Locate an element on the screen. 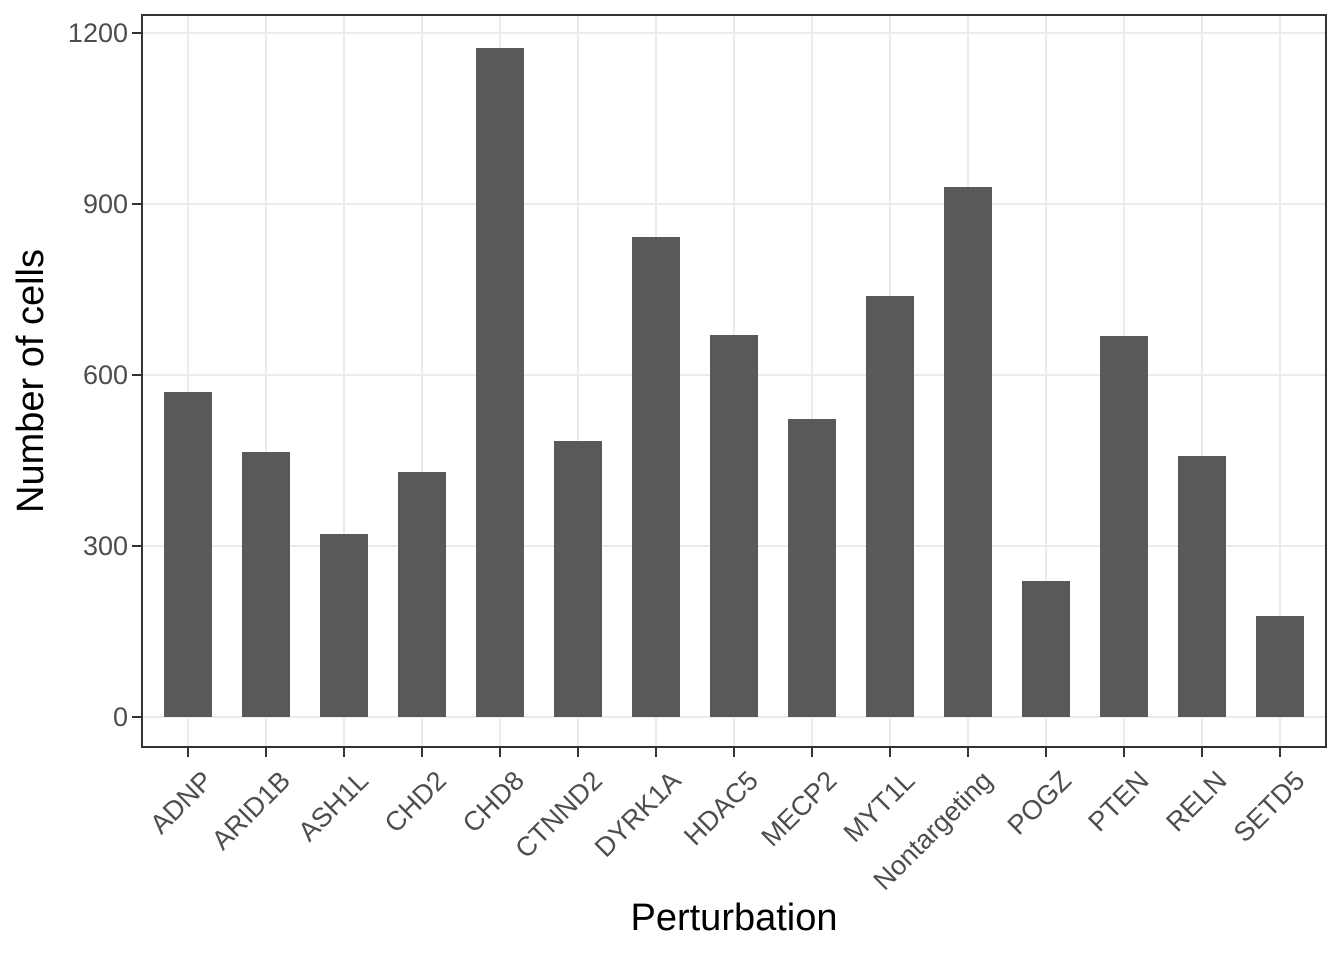 This screenshot has width=1344, height=960. bar-MECP2 is located at coordinates (812, 567).